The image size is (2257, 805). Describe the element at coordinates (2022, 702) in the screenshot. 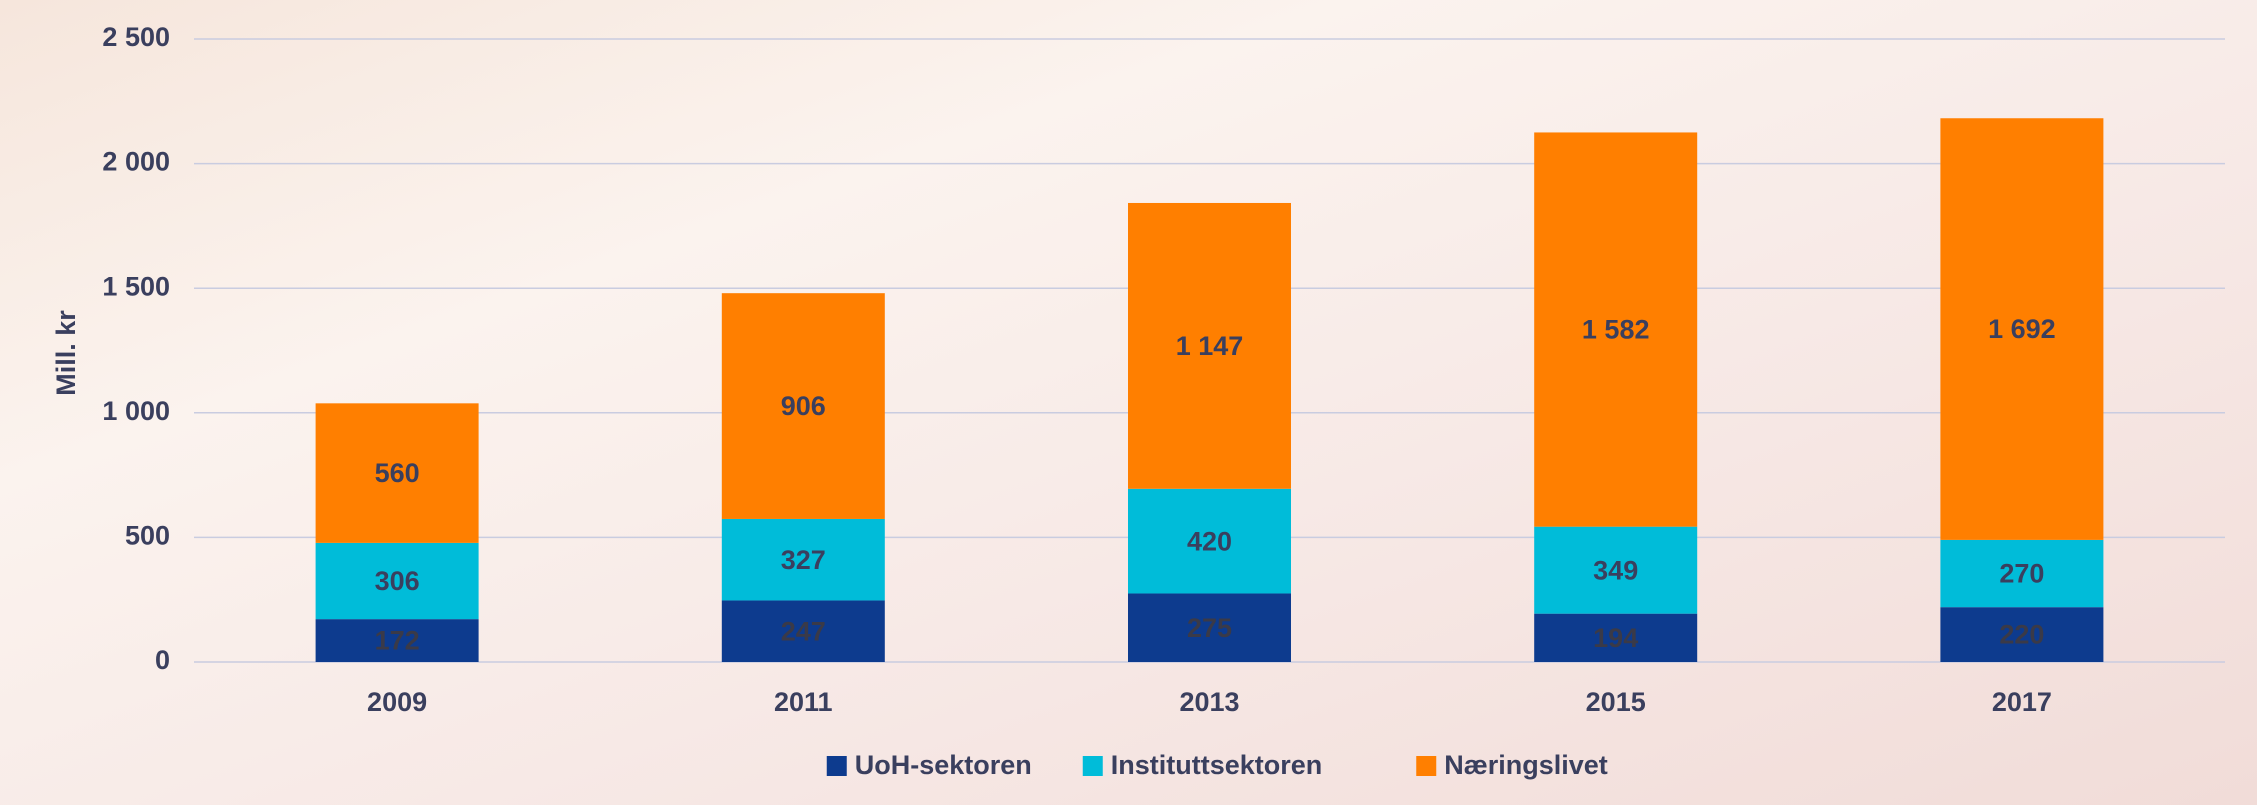

I see `x-tick-label: 2017` at that location.